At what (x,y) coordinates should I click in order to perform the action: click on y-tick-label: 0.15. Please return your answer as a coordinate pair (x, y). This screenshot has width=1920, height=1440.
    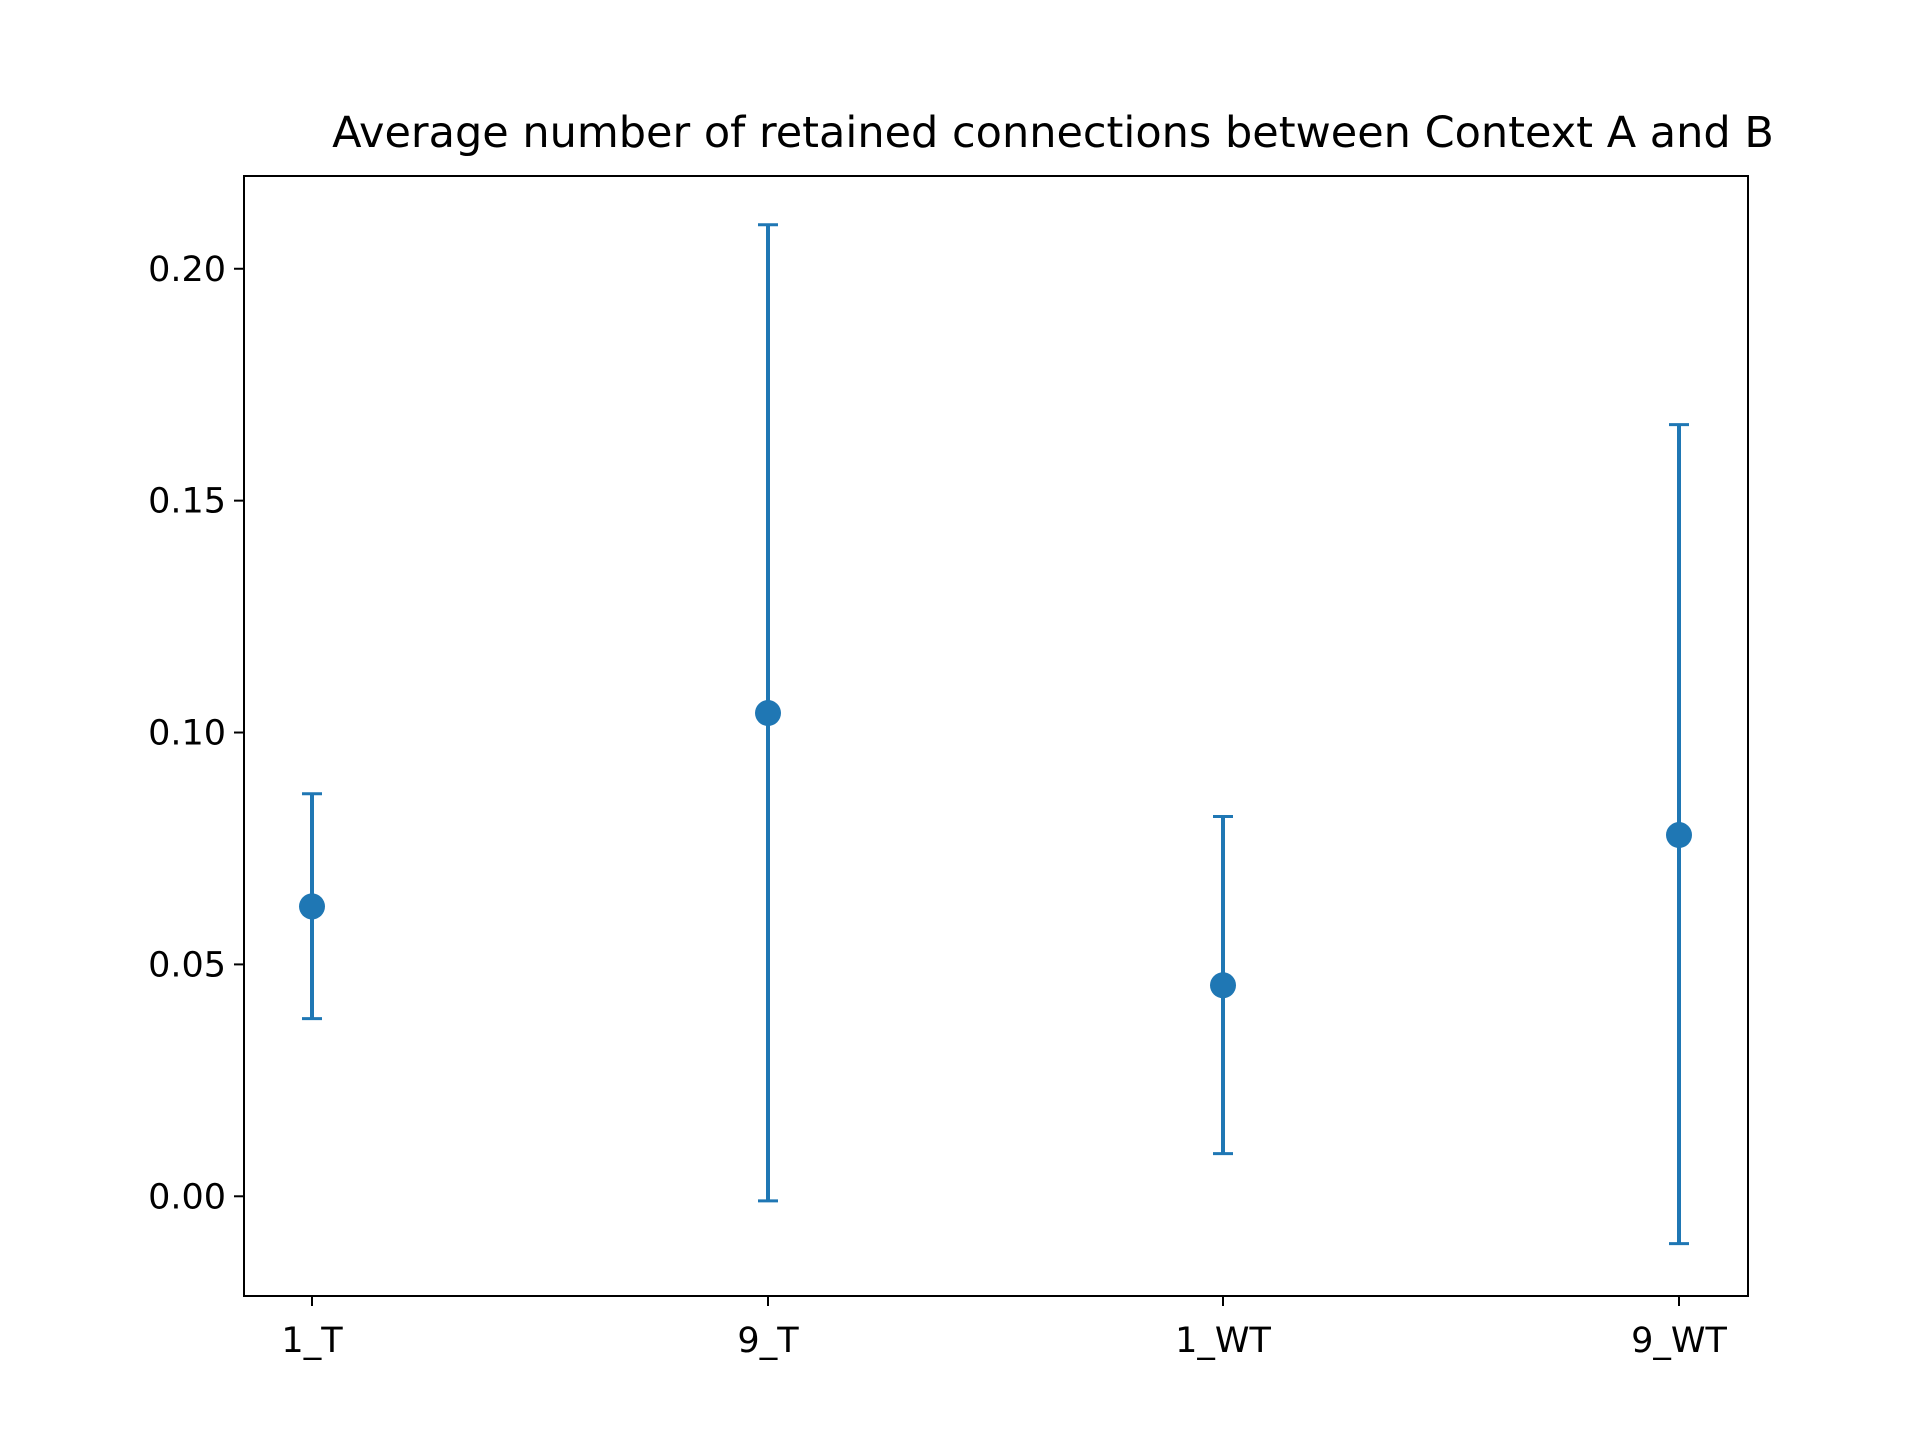
    Looking at the image, I should click on (187, 502).